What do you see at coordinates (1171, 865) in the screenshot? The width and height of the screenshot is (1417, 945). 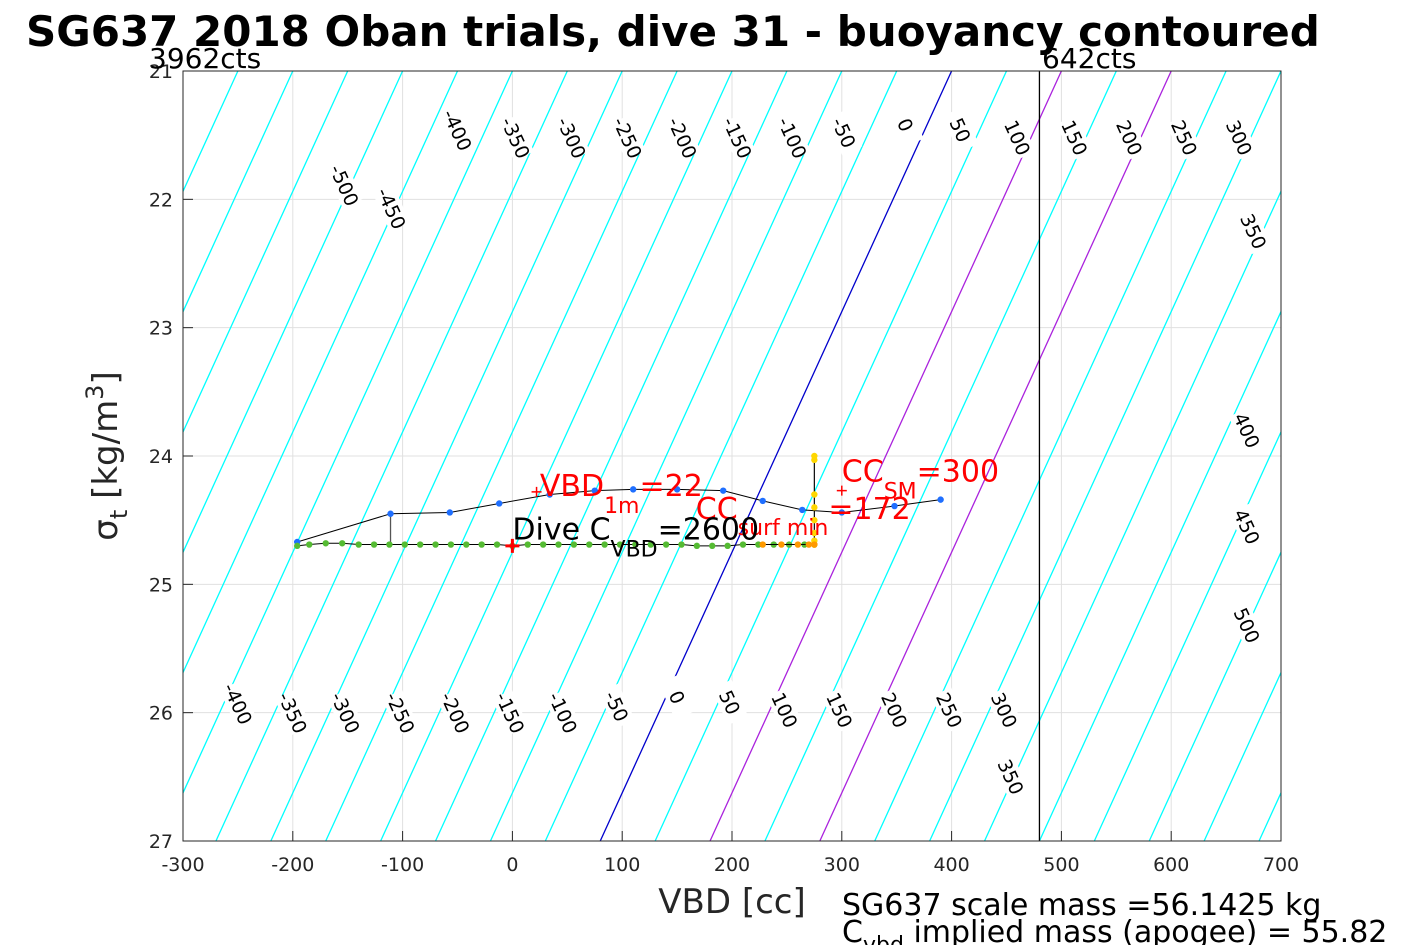 I see `x-tick-label: 600` at bounding box center [1171, 865].